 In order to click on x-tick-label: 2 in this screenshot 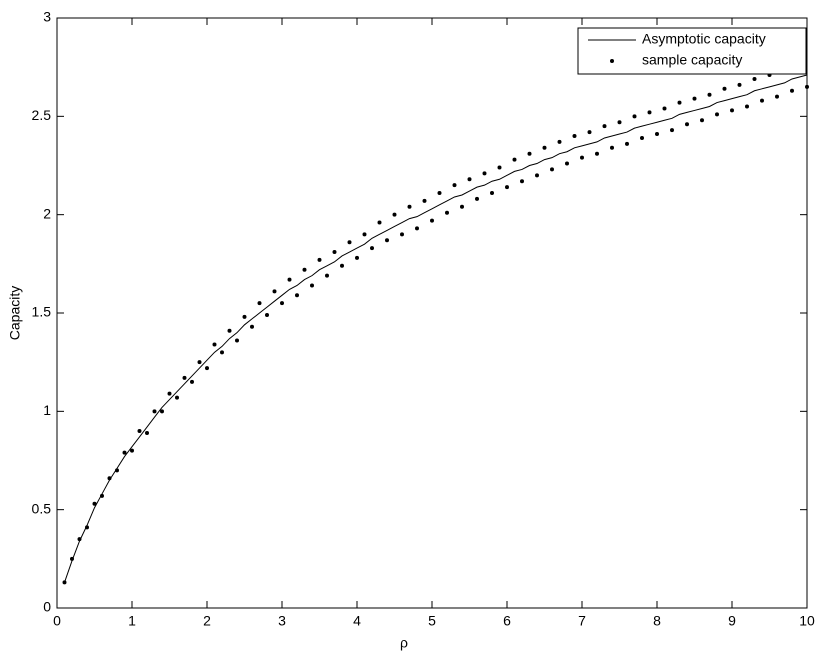, I will do `click(207, 621)`.